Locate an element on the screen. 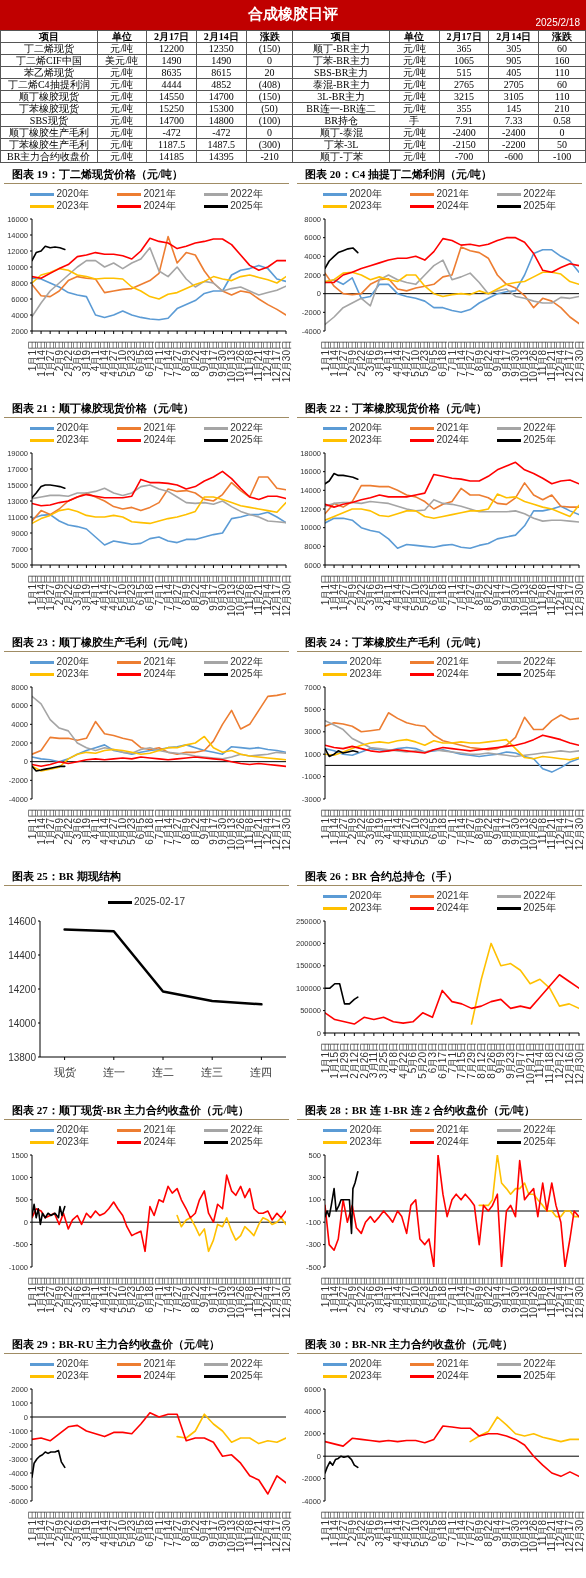 This screenshot has height=1578, width=586. text: 1487.5 is located at coordinates (221, 144).